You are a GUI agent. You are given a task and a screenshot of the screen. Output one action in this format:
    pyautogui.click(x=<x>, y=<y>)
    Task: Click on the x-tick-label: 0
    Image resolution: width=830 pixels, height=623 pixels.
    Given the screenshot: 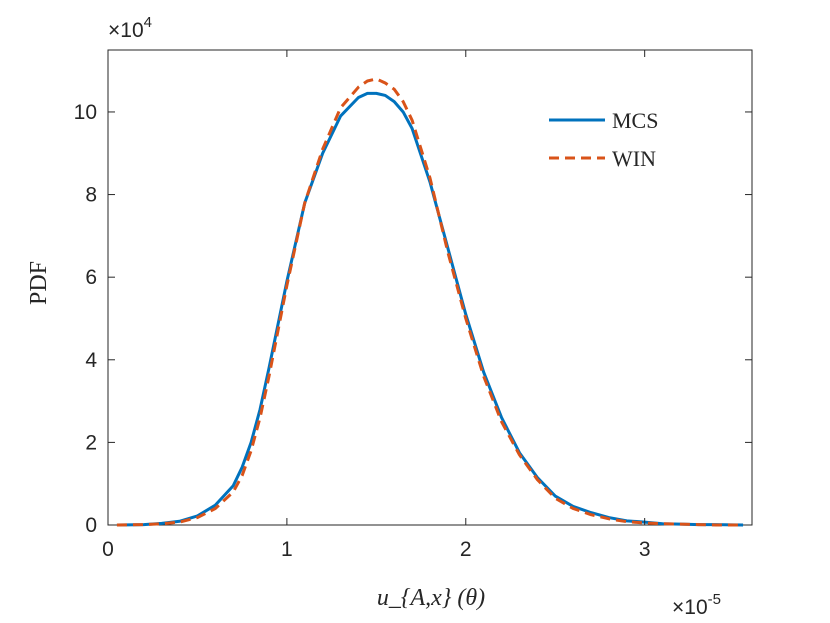 What is the action you would take?
    pyautogui.click(x=108, y=549)
    